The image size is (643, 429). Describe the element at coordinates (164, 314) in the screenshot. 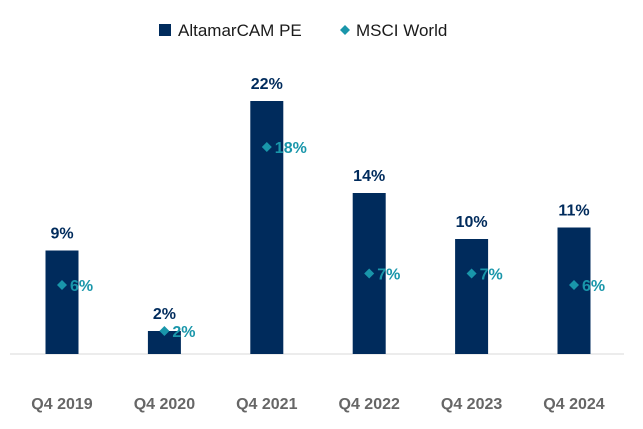

I see `bar-label-q4-2020: 2%` at that location.